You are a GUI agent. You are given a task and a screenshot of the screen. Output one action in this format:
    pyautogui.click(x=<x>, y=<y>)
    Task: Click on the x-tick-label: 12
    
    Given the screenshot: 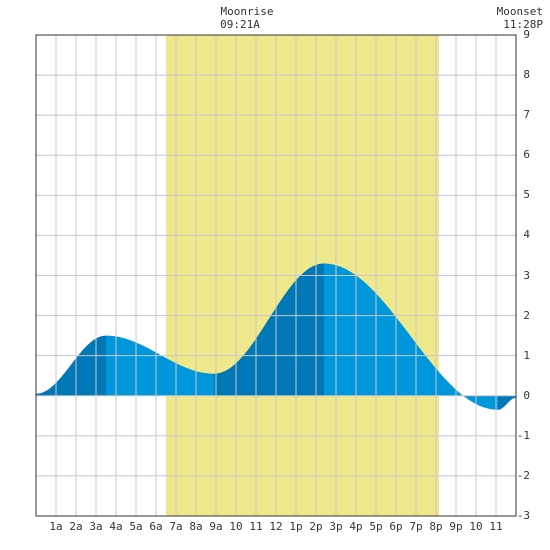 What is the action you would take?
    pyautogui.click(x=276, y=526)
    